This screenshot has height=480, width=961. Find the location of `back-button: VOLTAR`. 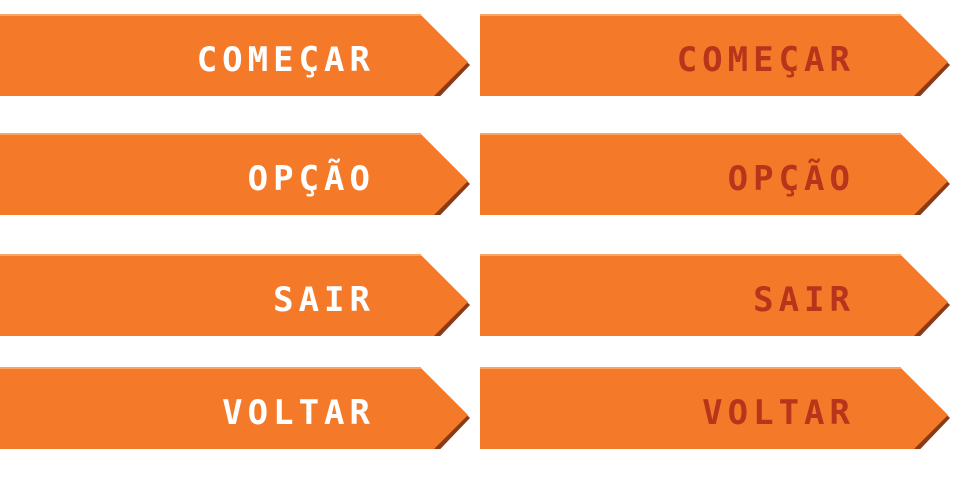

back-button: VOLTAR is located at coordinates (235, 401).